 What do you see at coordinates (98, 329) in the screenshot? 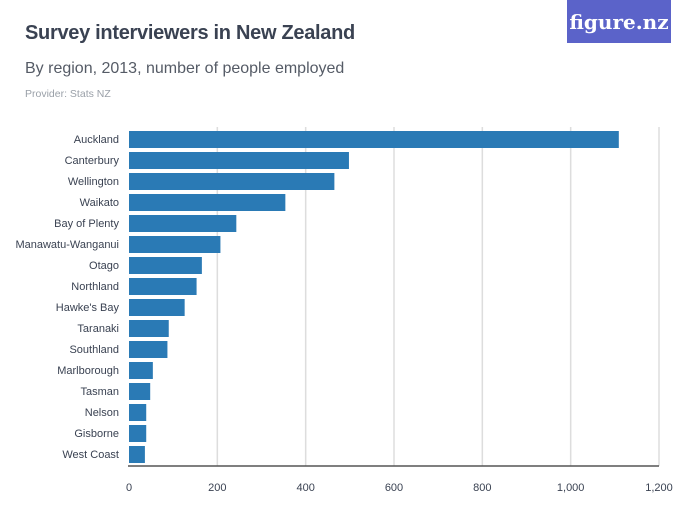
I see `category-label: Taranaki` at bounding box center [98, 329].